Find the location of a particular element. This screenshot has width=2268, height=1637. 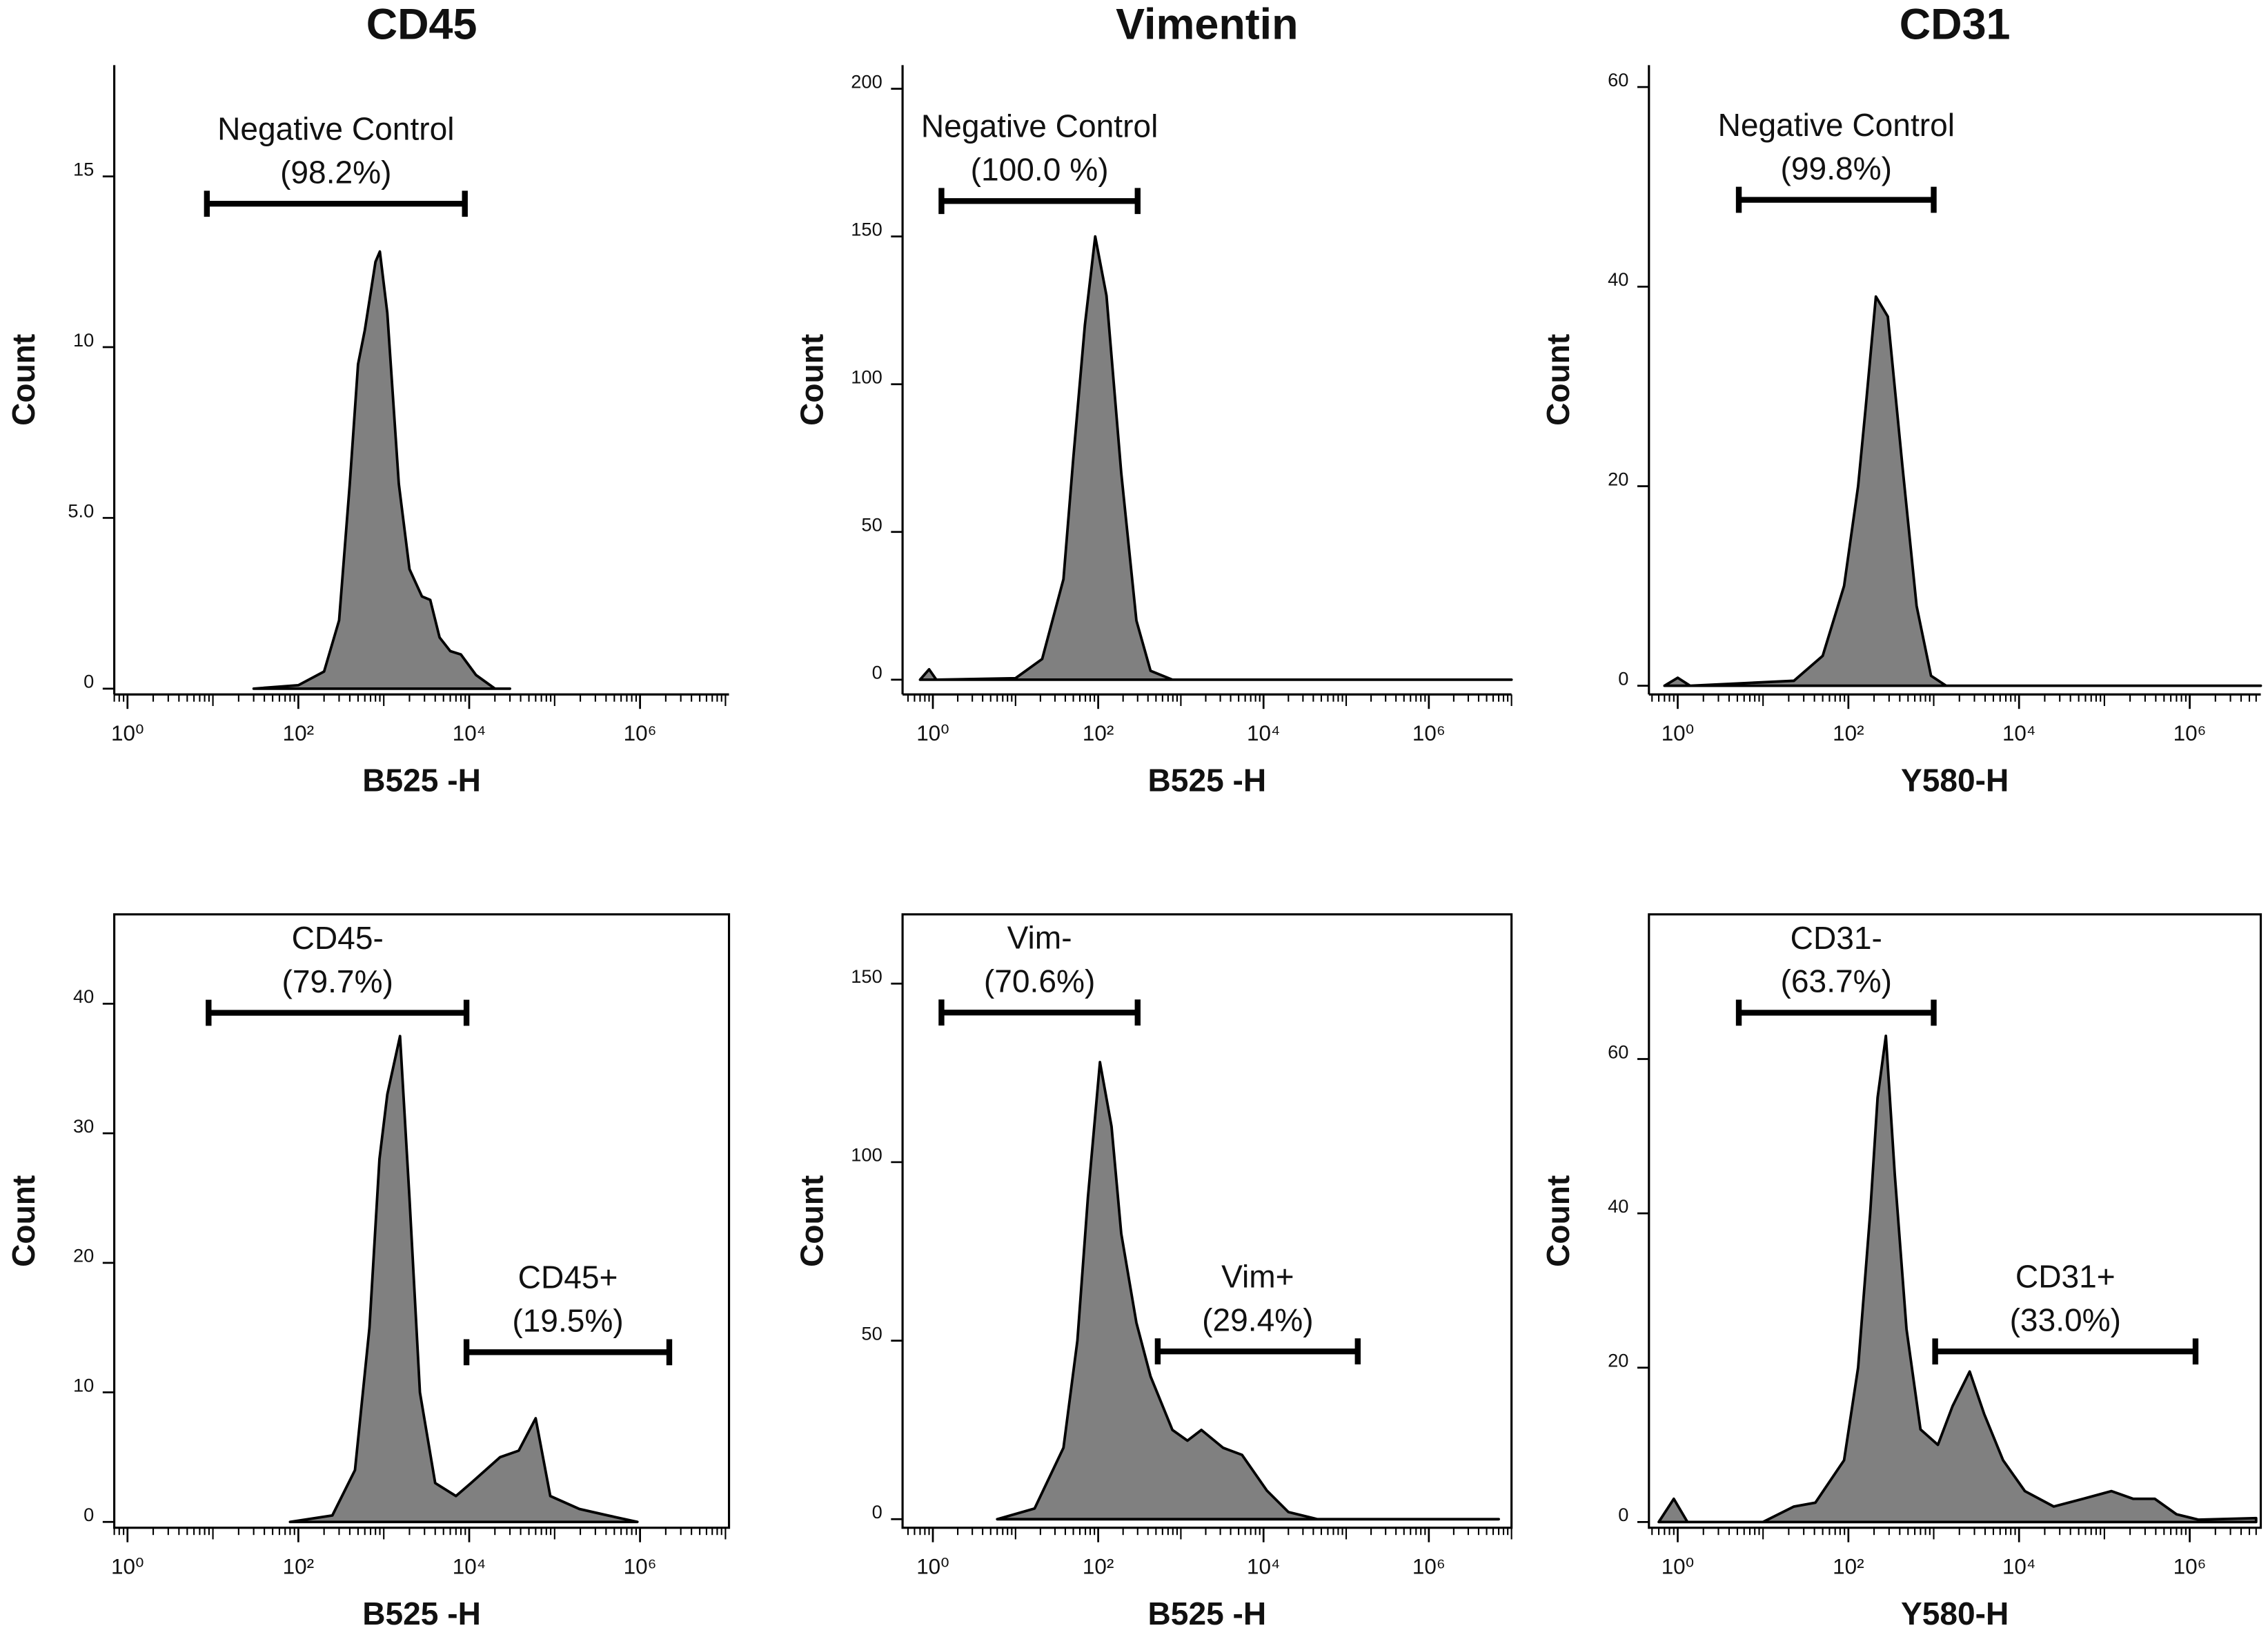

y-tick-label: 15 is located at coordinates (83, 168).